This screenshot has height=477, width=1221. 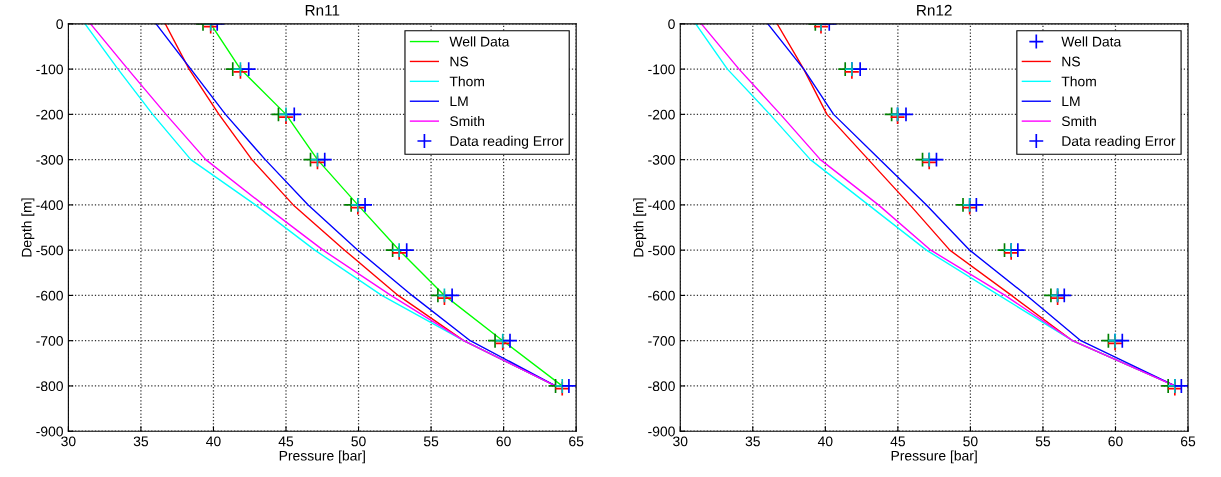 What do you see at coordinates (934, 10) in the screenshot?
I see `chart-title: Rn12` at bounding box center [934, 10].